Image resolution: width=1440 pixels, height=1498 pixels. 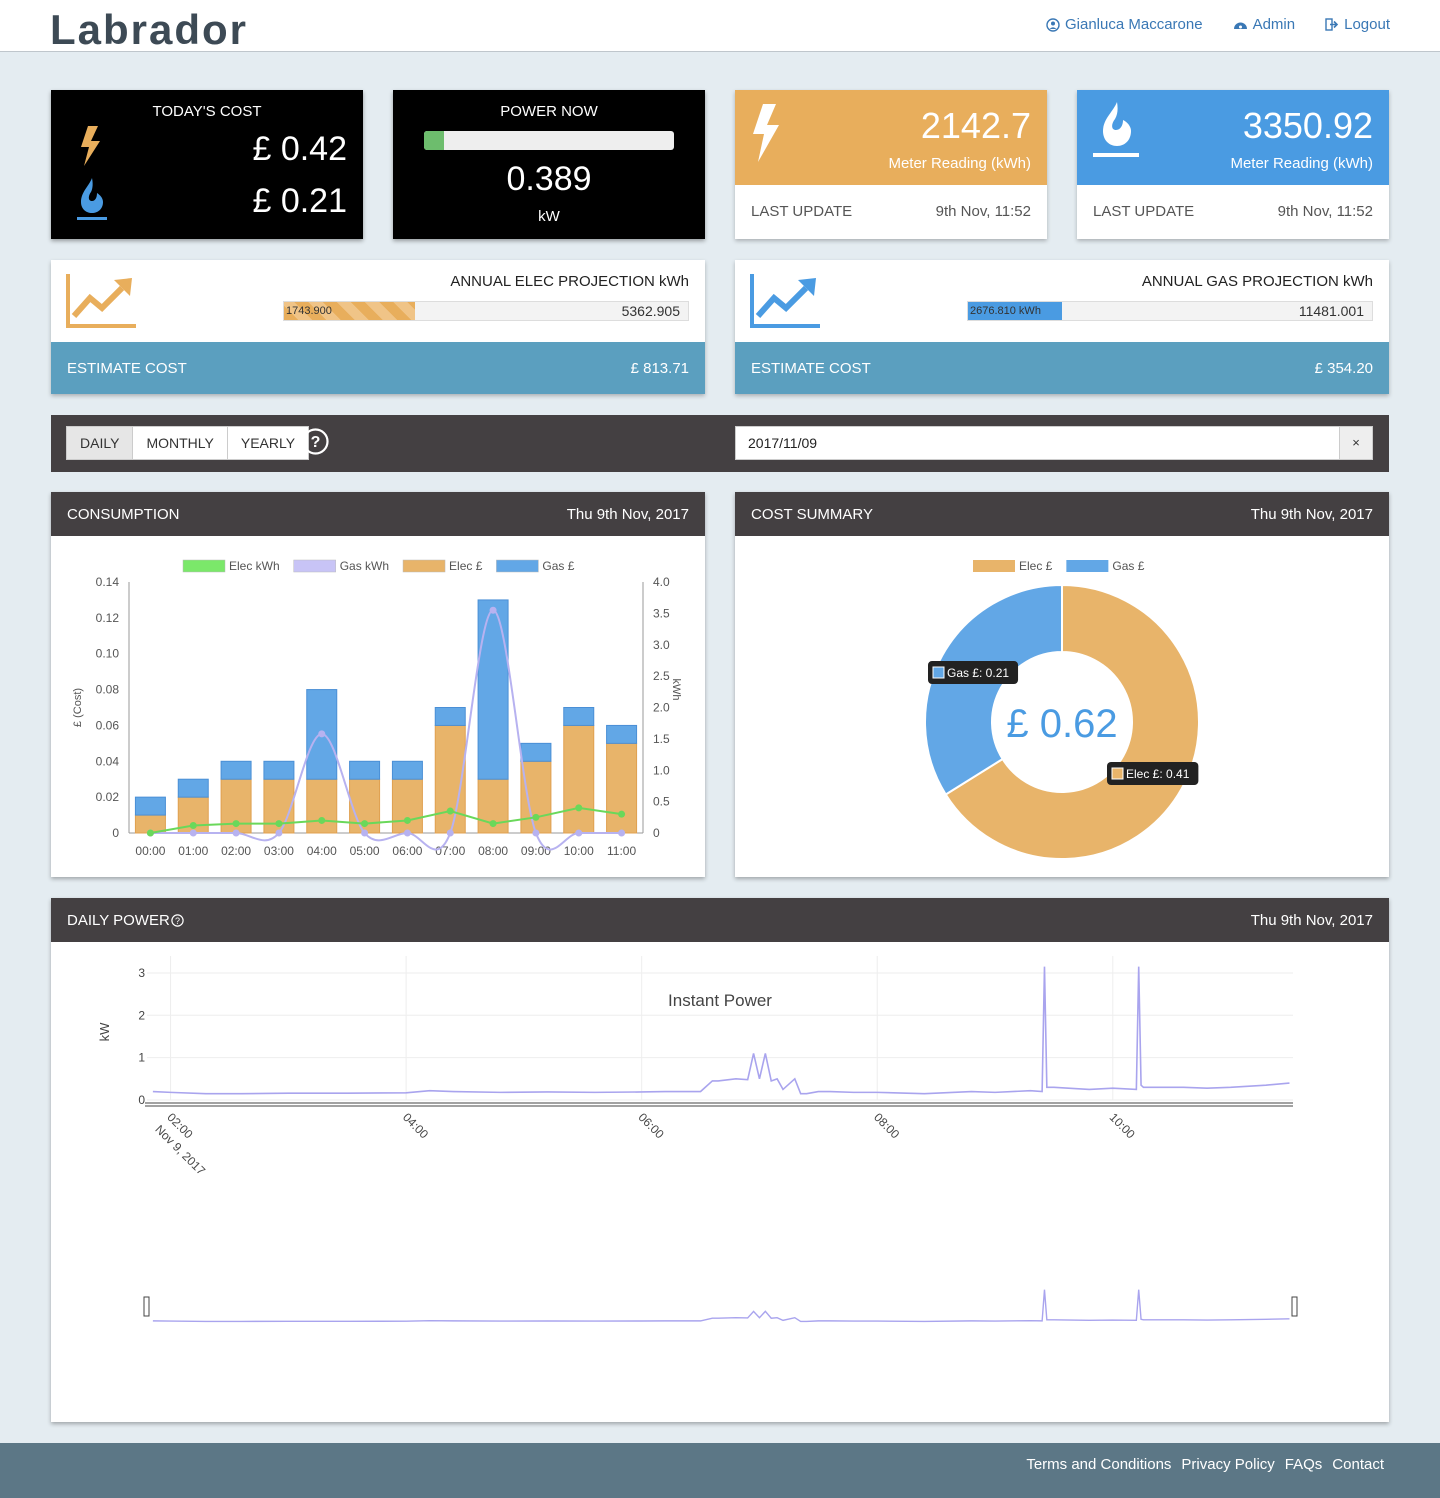 What do you see at coordinates (108, 725) in the screenshot?
I see `y-tick-label: 0.06` at bounding box center [108, 725].